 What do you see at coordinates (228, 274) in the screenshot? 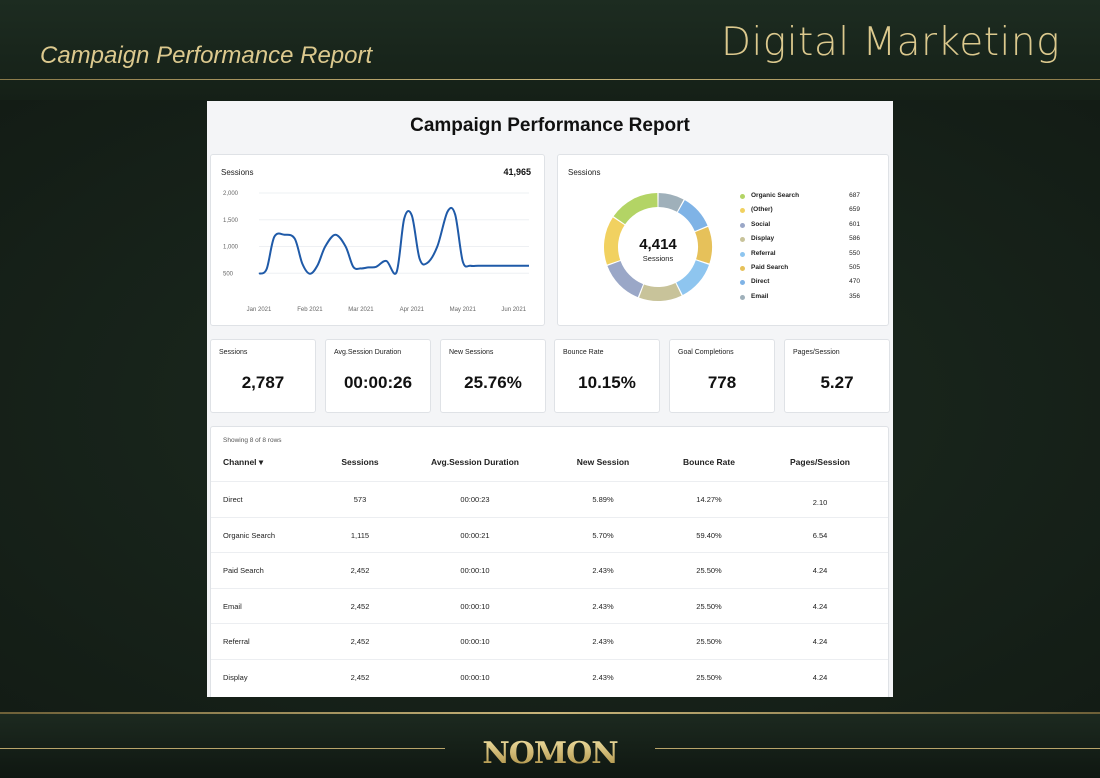
I see `y-tick-label: 500` at bounding box center [228, 274].